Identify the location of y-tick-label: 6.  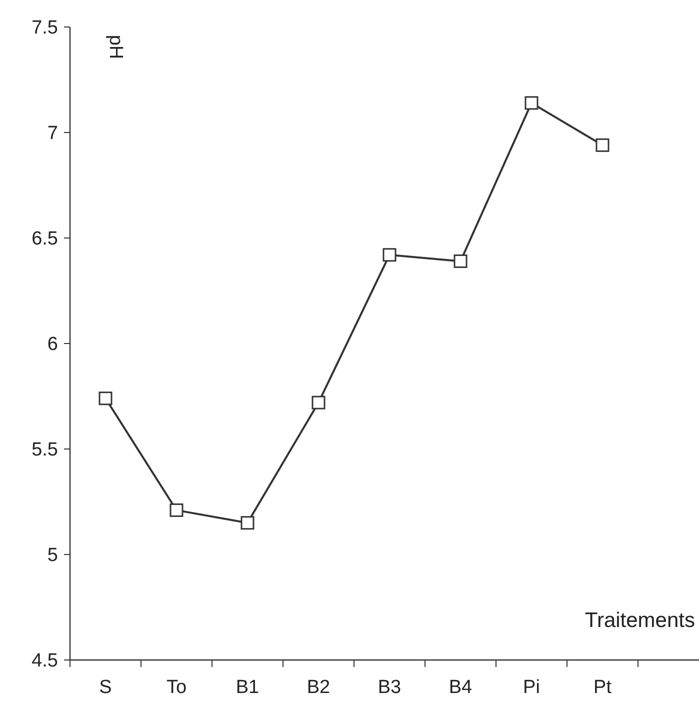
(52, 345).